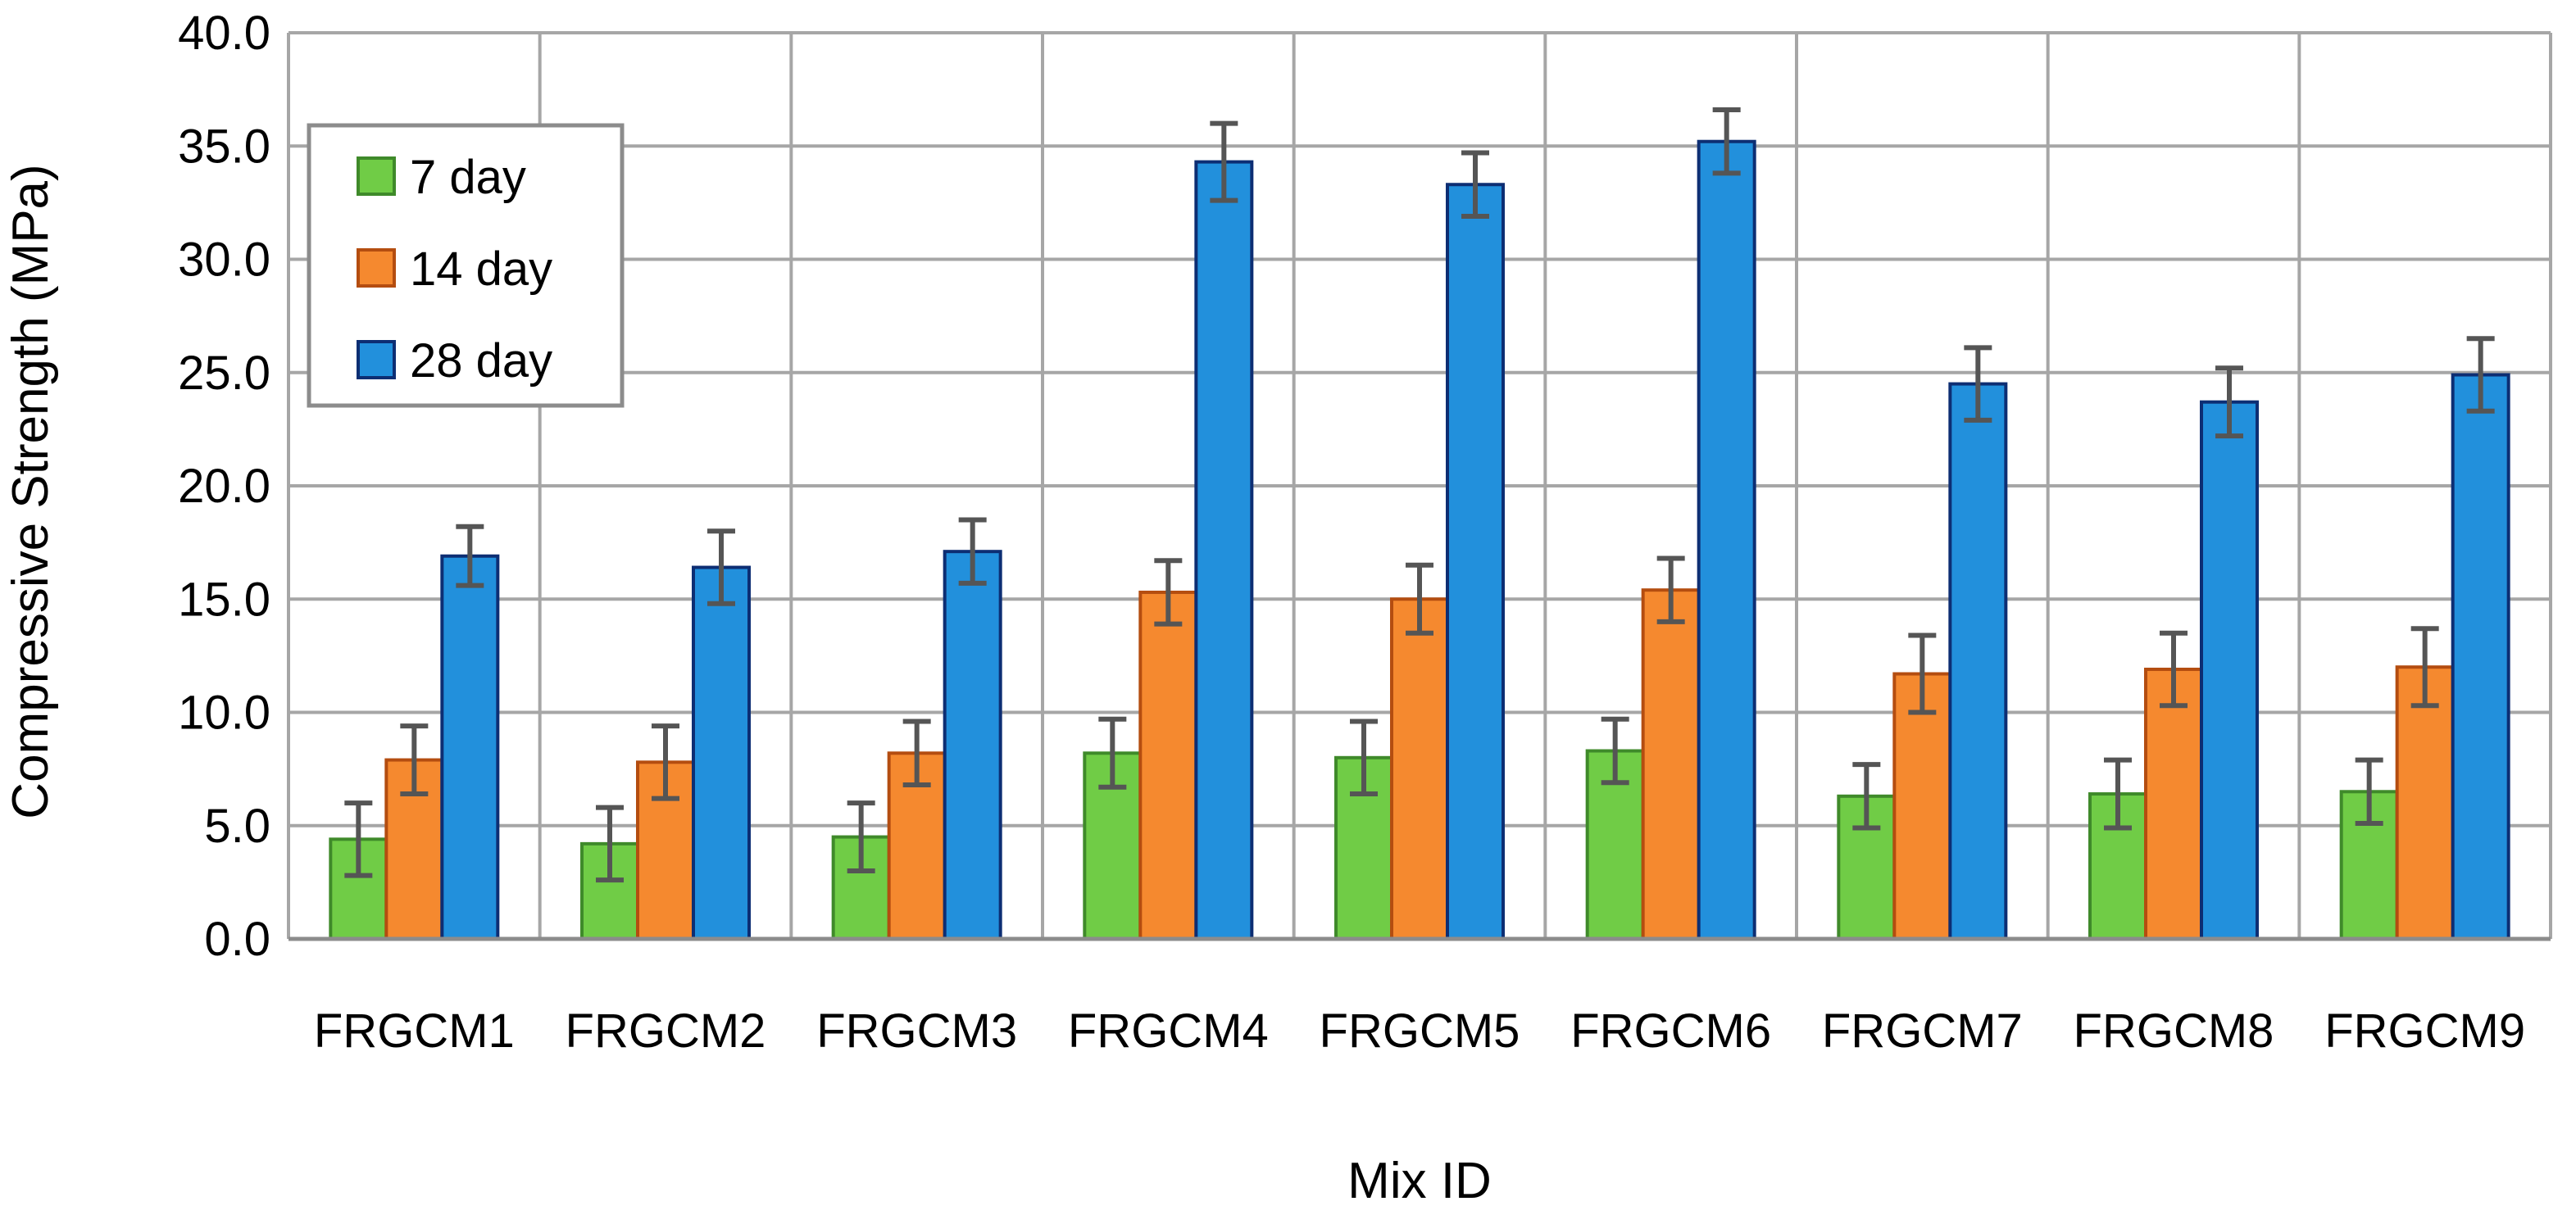 The image size is (2576, 1215). What do you see at coordinates (237, 826) in the screenshot?
I see `y-tick-label: 5.0` at bounding box center [237, 826].